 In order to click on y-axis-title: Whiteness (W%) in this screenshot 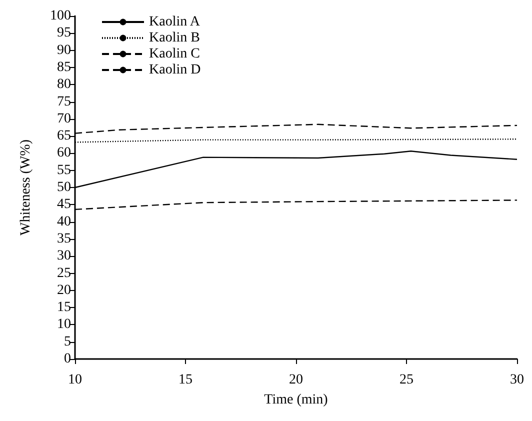, I will do `click(26, 187)`.